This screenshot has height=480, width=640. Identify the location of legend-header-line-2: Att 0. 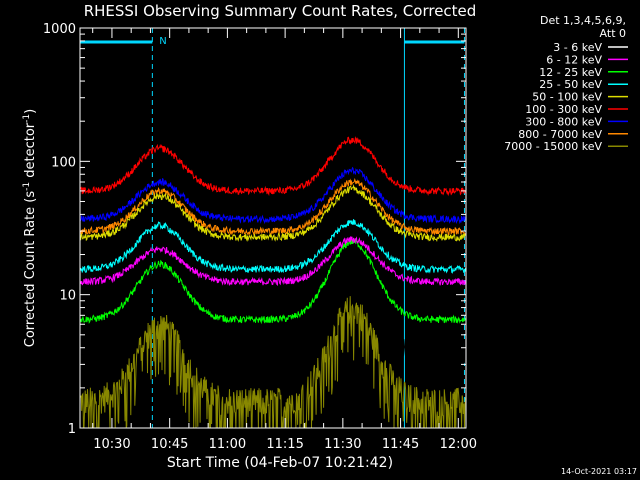
(613, 33).